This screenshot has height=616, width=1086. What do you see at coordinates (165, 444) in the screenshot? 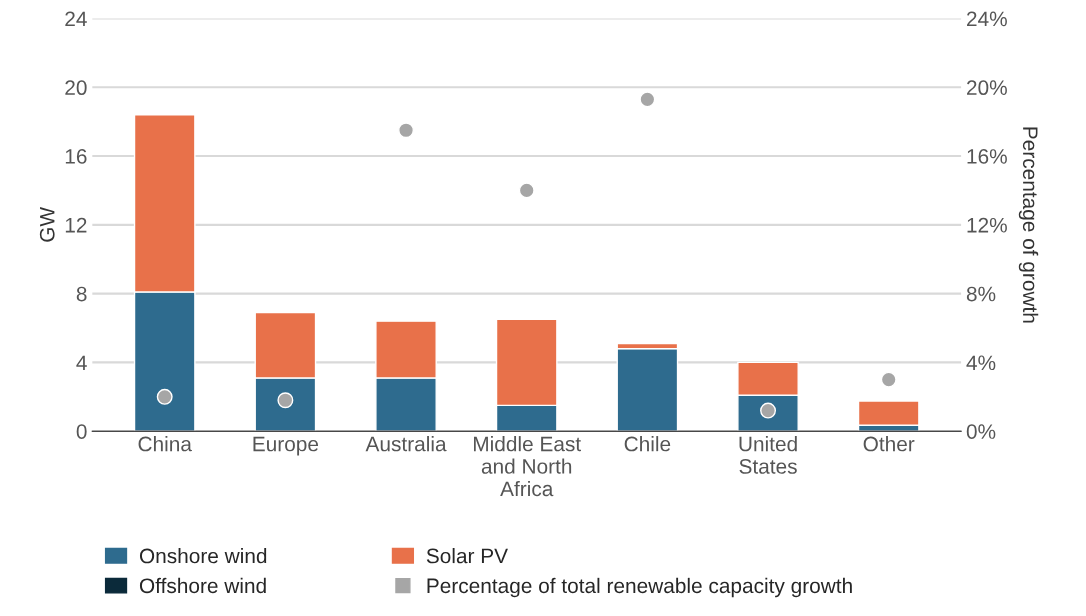
I see `x-tick-label: China` at bounding box center [165, 444].